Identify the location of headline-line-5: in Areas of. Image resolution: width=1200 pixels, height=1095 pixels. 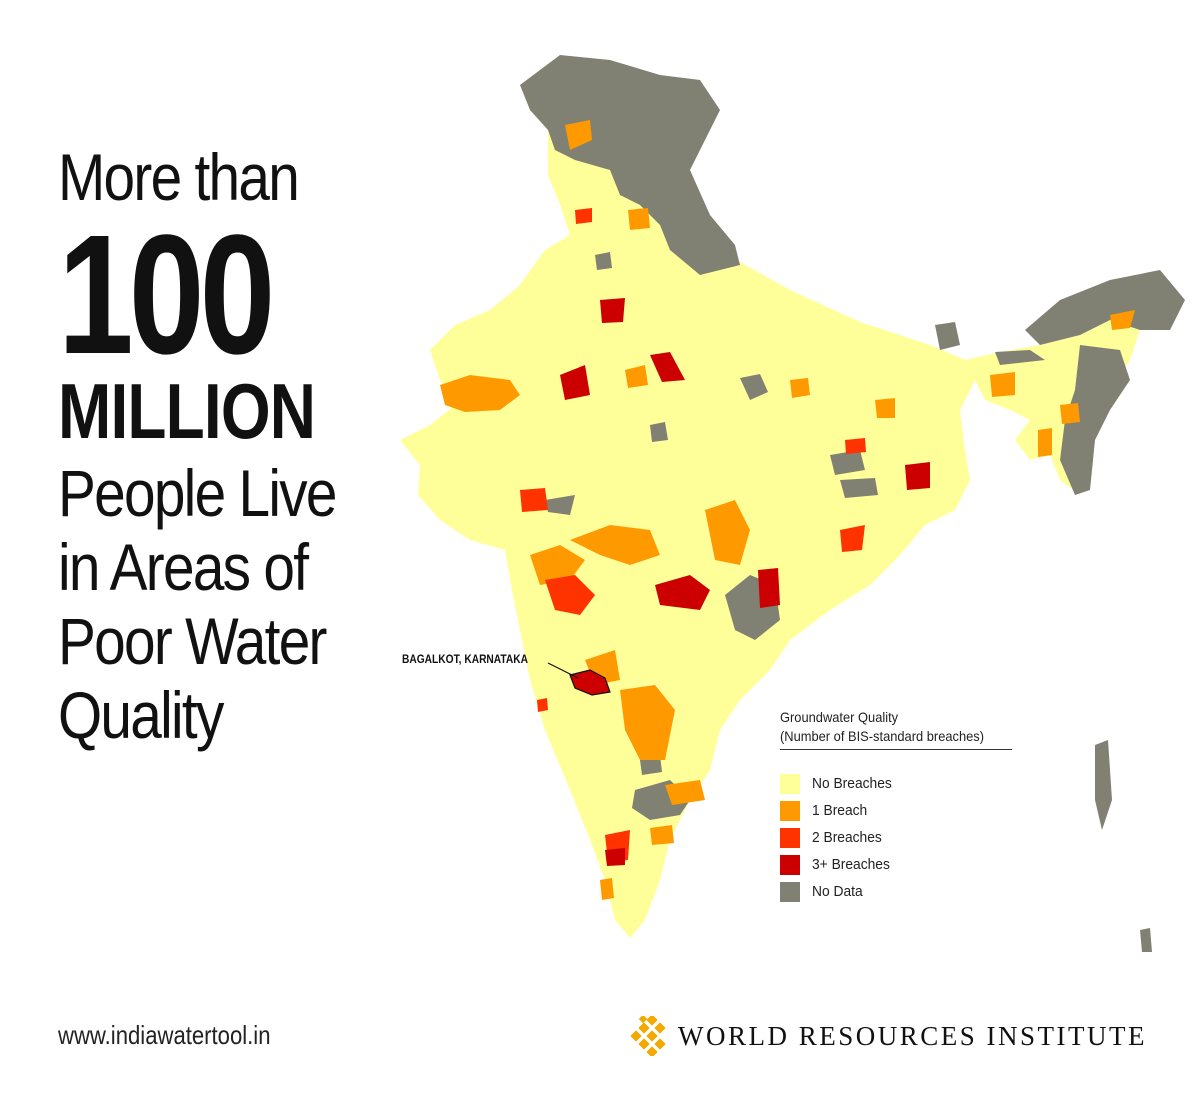
(183, 567).